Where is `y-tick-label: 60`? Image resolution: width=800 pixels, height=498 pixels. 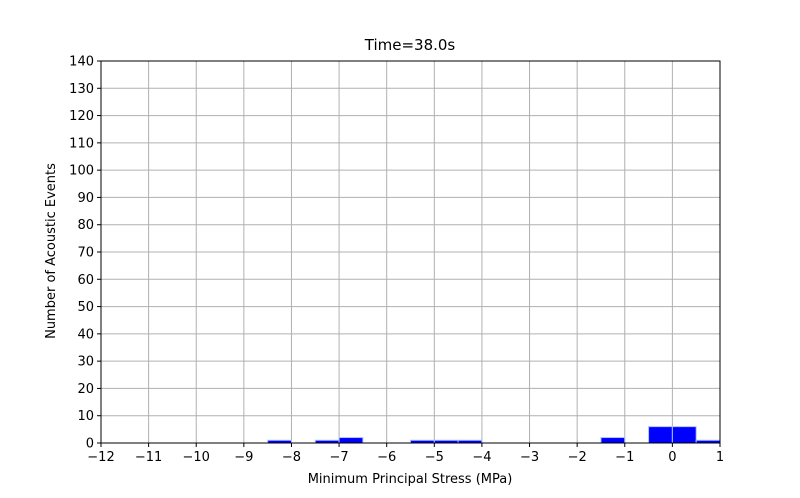
y-tick-label: 60 is located at coordinates (85, 280).